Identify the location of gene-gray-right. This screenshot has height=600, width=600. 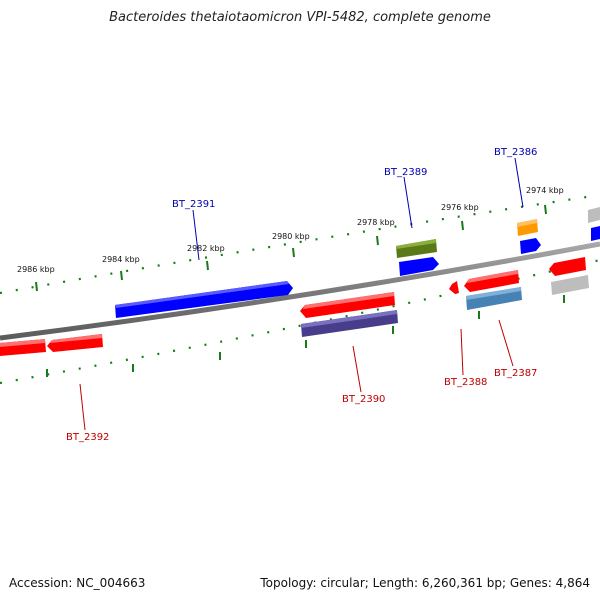
(570, 285).